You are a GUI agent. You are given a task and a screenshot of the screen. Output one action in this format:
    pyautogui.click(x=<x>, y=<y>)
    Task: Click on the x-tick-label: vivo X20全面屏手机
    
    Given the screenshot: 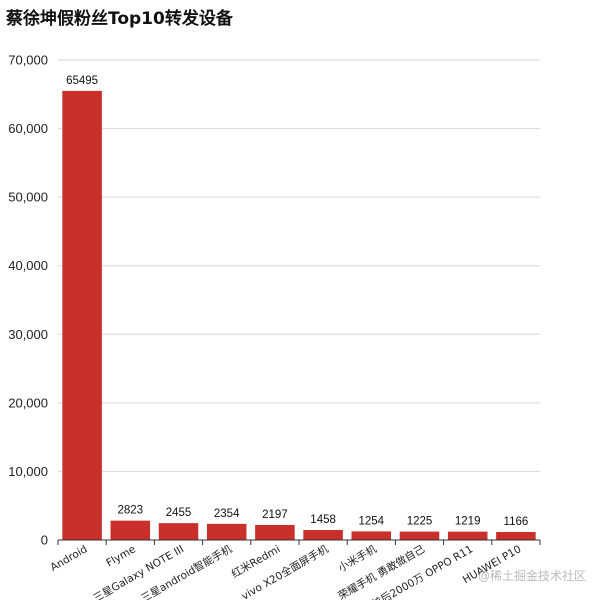 What is the action you would take?
    pyautogui.click(x=285, y=571)
    